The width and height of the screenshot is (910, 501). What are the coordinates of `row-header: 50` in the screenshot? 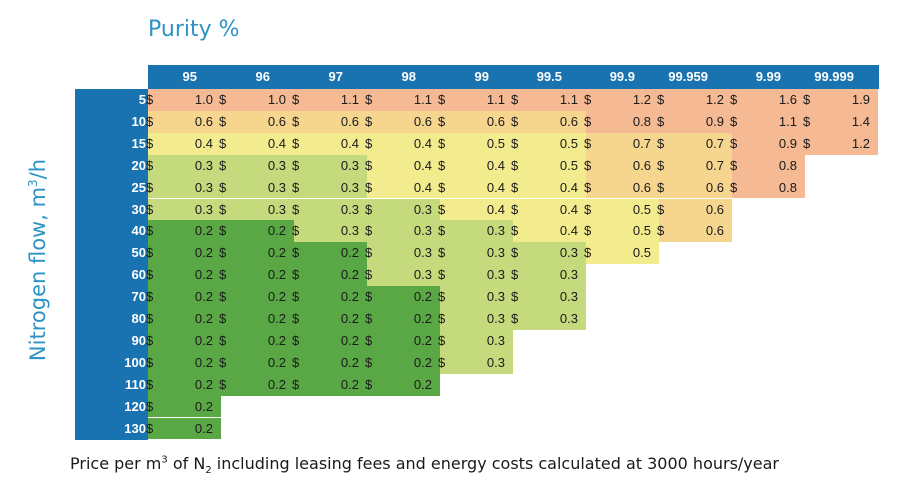 It's located at (138, 253).